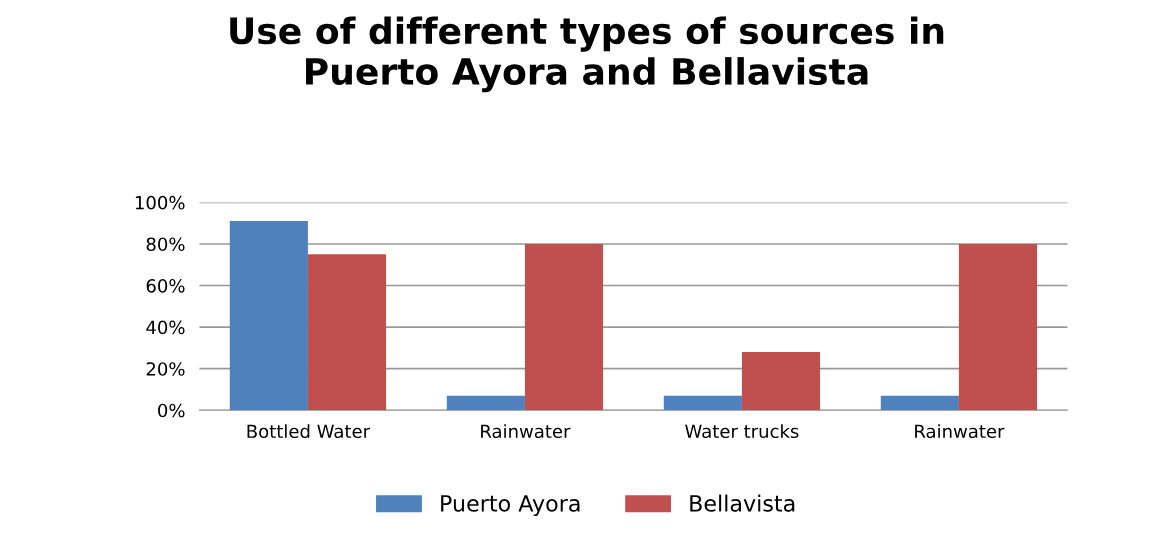  I want to click on x-tick-label: Bottled Water, so click(309, 431).